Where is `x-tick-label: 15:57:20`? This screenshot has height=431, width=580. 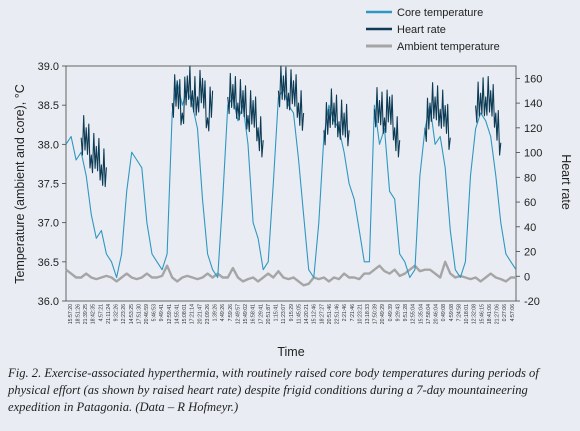 x-tick-label: 15:57:20 is located at coordinates (71, 314).